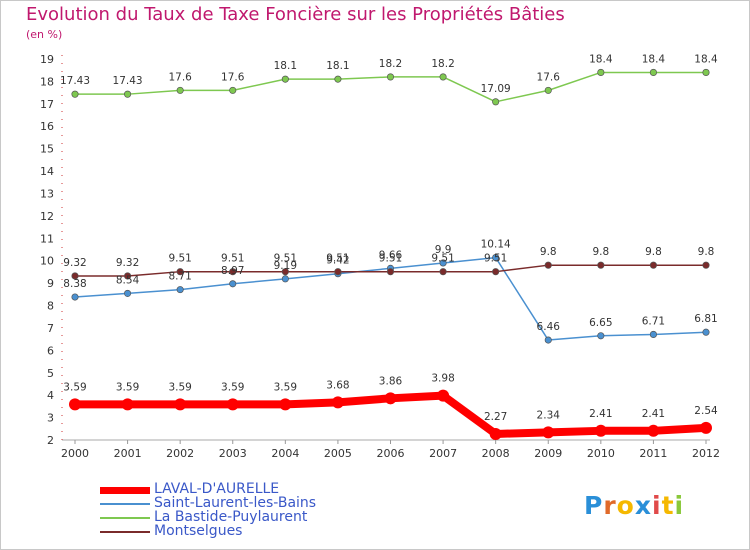 Image resolution: width=750 pixels, height=550 pixels. Describe the element at coordinates (47, 104) in the screenshot. I see `y-tick-label: 17` at that location.